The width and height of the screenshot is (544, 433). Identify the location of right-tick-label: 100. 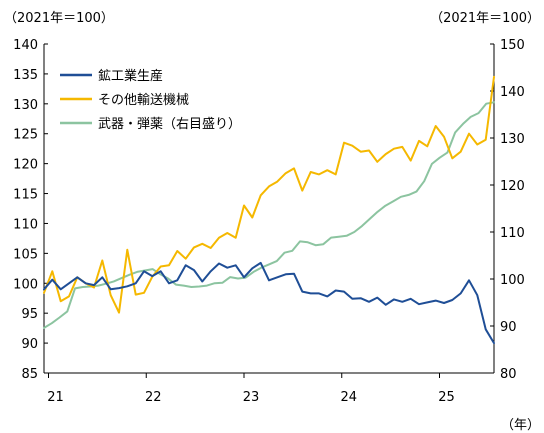
(512, 280).